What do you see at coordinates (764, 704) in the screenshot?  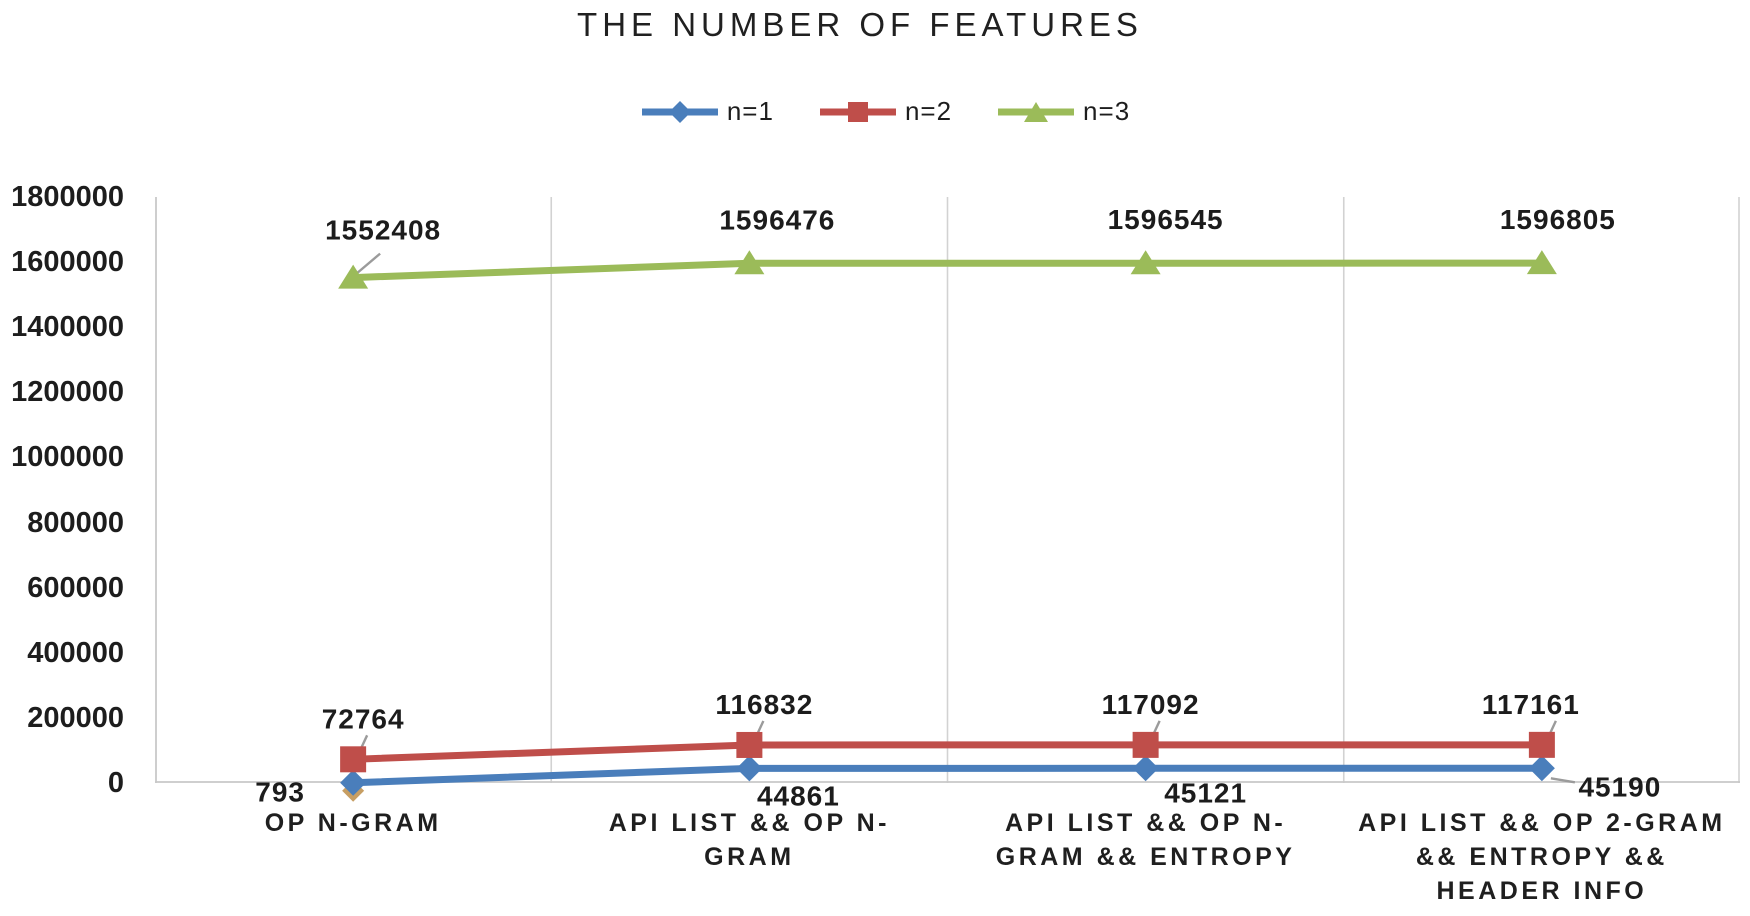 I see `data-label: 116832` at bounding box center [764, 704].